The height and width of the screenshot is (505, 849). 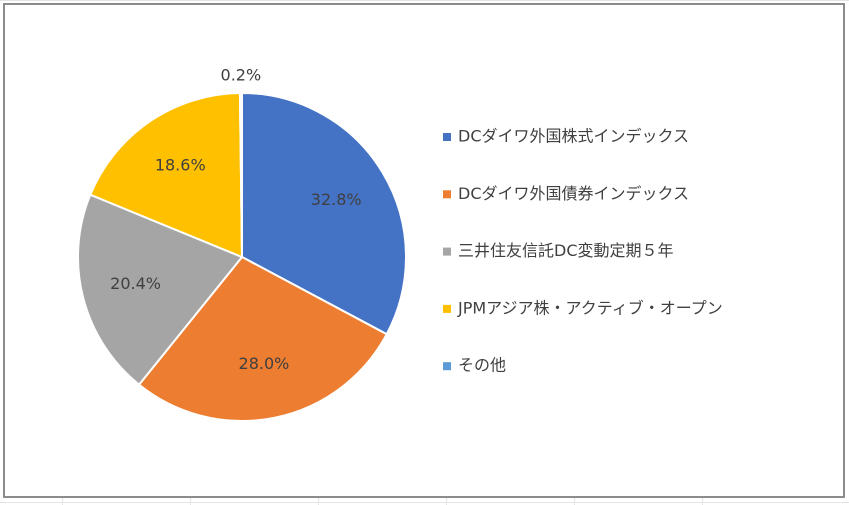 What do you see at coordinates (573, 136) in the screenshot?
I see `legend-label: DCダイワ外国株式インデックス` at bounding box center [573, 136].